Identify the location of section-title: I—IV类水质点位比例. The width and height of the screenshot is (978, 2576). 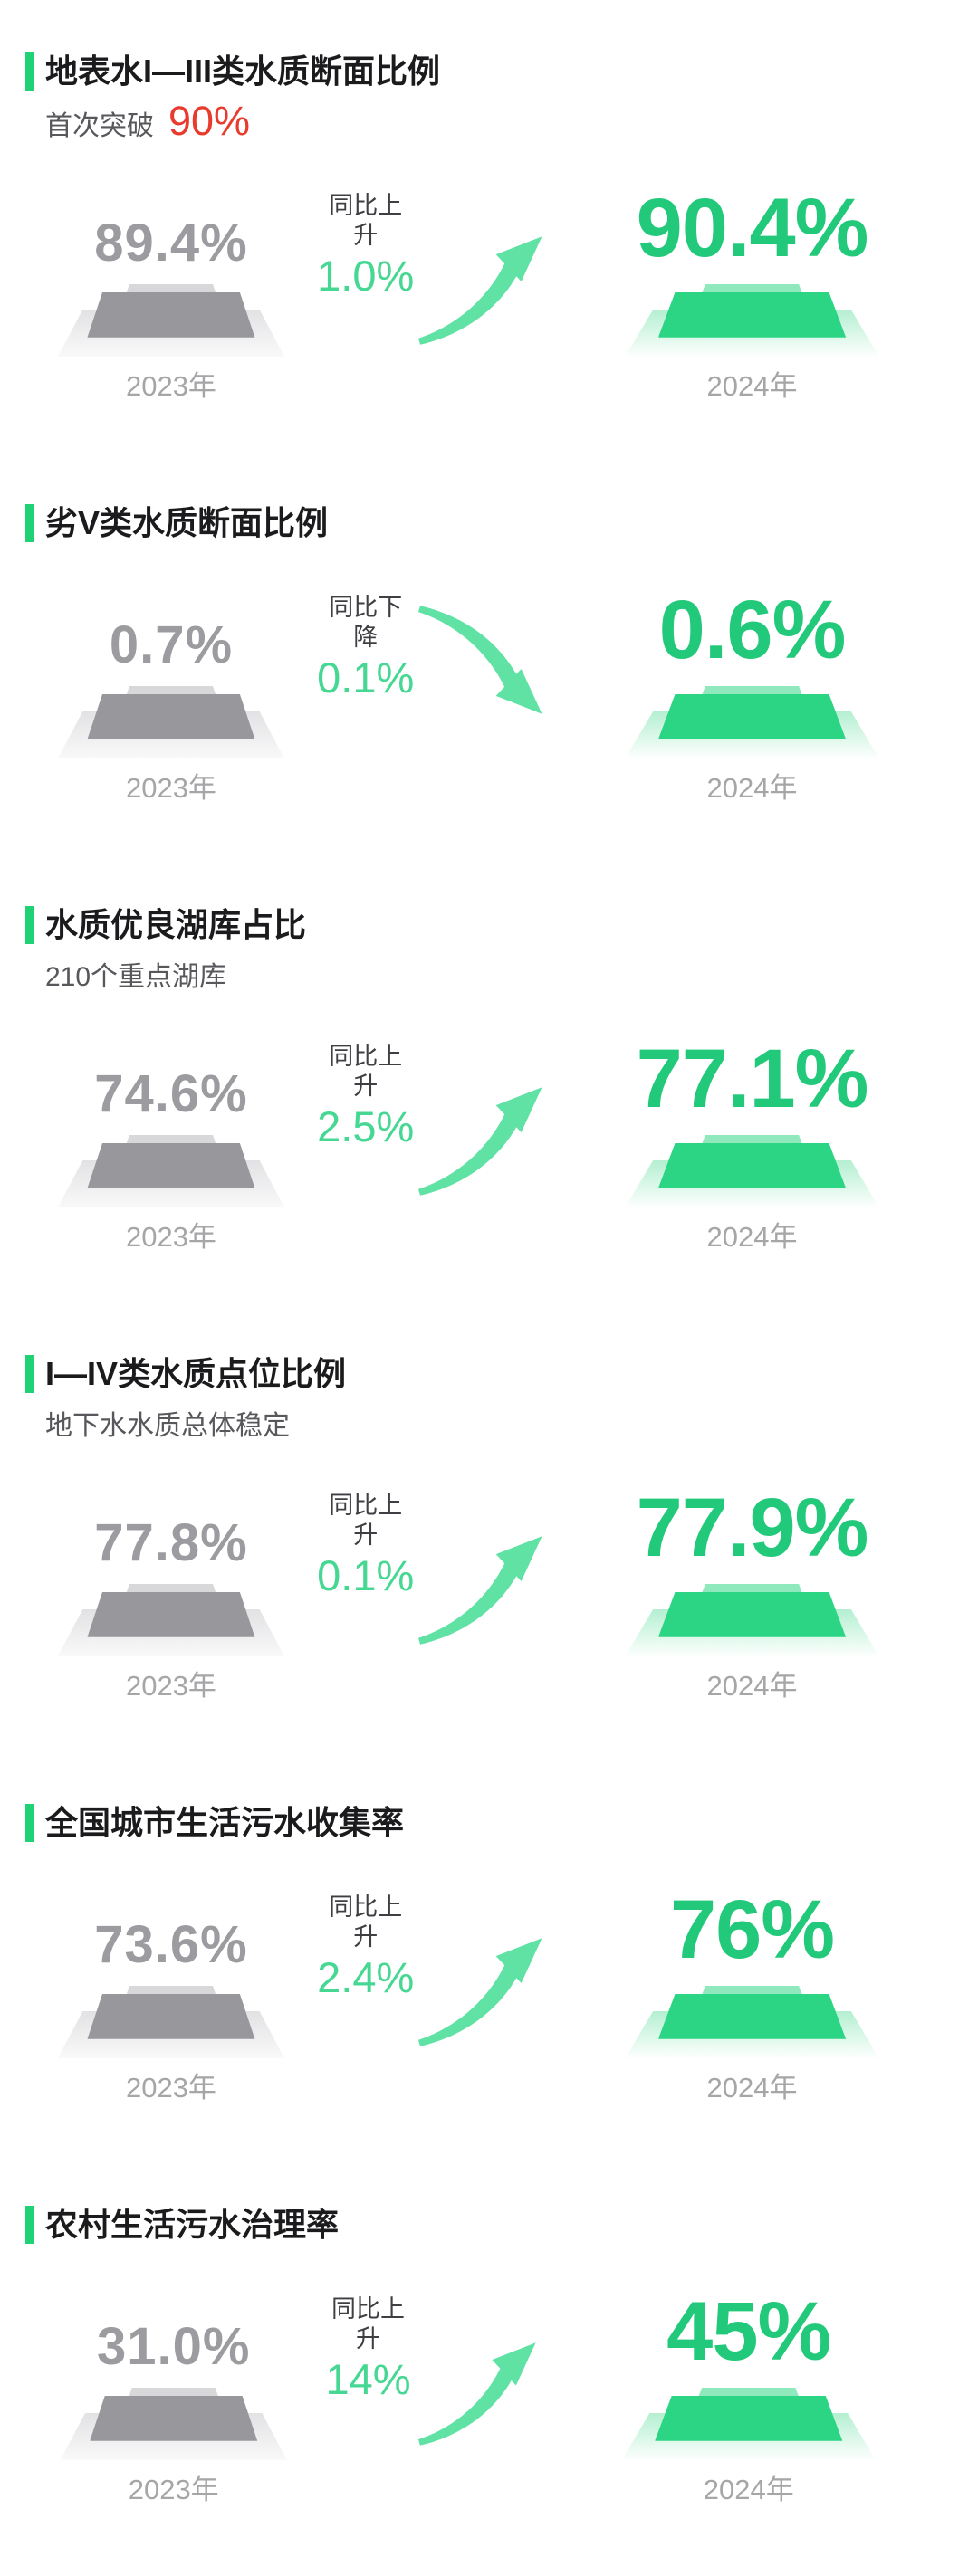
(196, 1373).